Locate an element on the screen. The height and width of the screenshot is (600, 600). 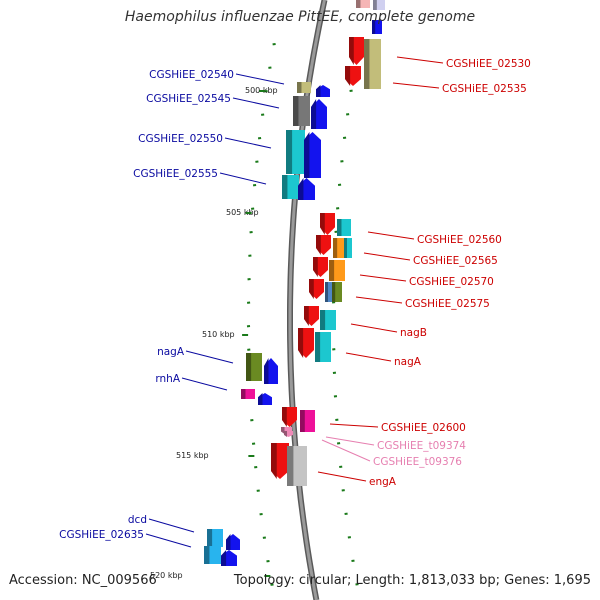
label-cgshiee-02635-left: CGSHiEE_02635 is located at coordinates (125, 538).